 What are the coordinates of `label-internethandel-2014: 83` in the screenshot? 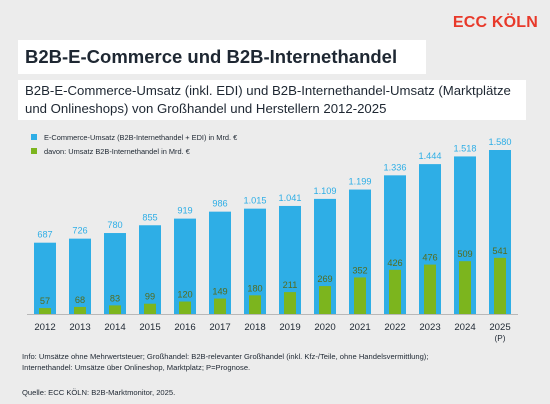 It's located at (115, 298).